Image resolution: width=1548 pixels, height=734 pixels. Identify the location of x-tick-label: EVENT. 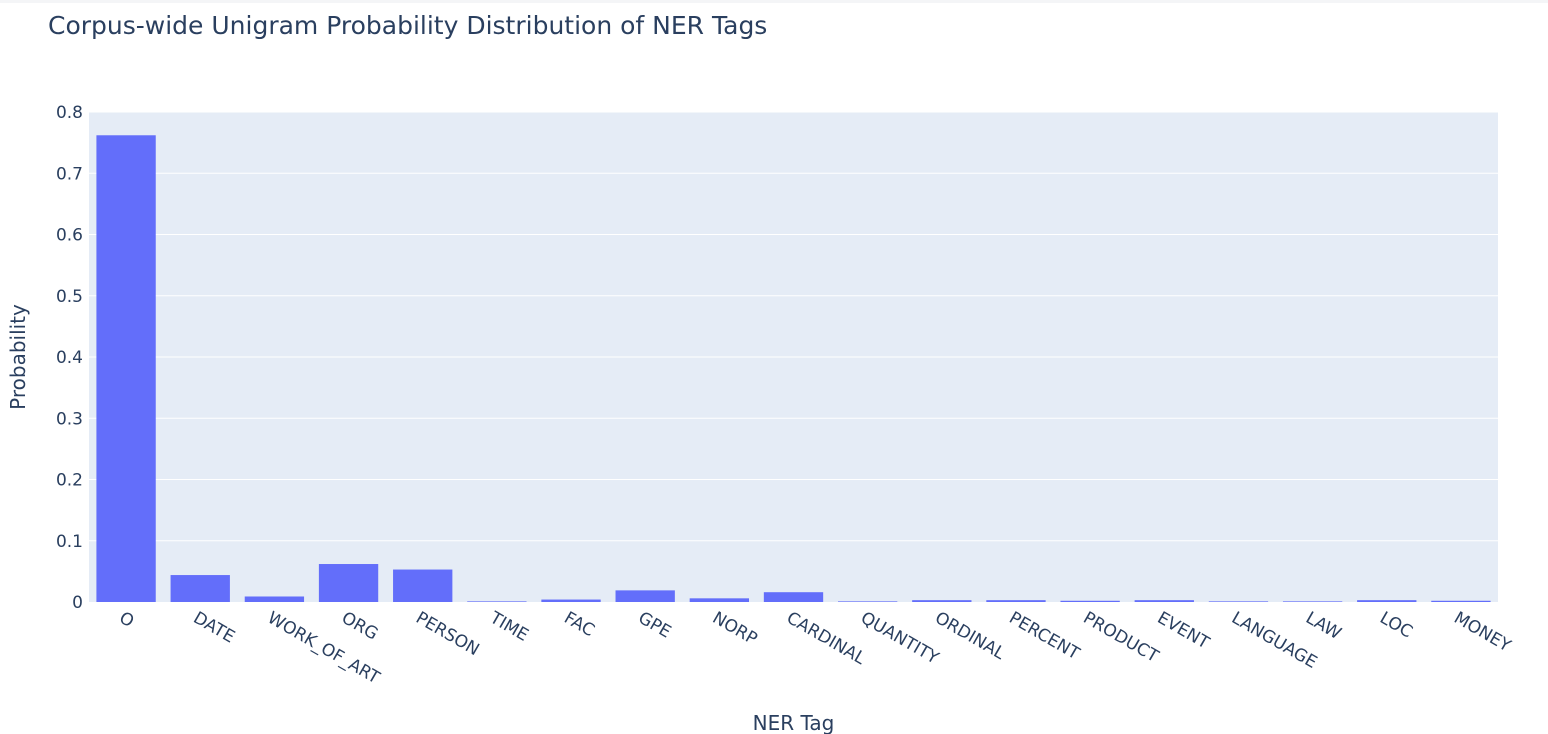
(1183, 631).